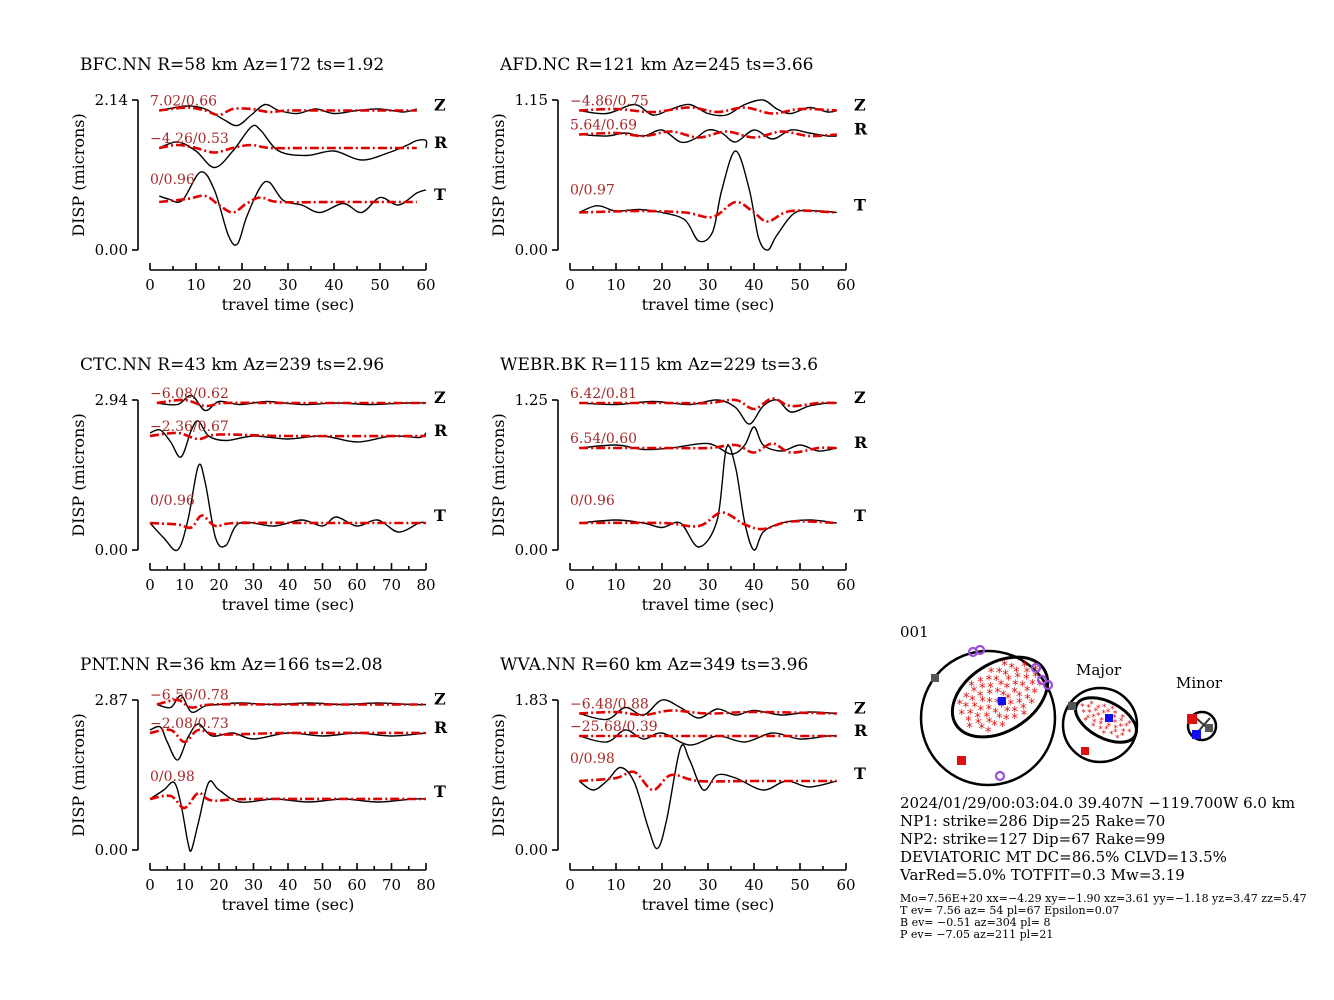 This screenshot has height=1000, width=1334. What do you see at coordinates (189, 724) in the screenshot?
I see `fit-label: −2.08/0.73` at bounding box center [189, 724].